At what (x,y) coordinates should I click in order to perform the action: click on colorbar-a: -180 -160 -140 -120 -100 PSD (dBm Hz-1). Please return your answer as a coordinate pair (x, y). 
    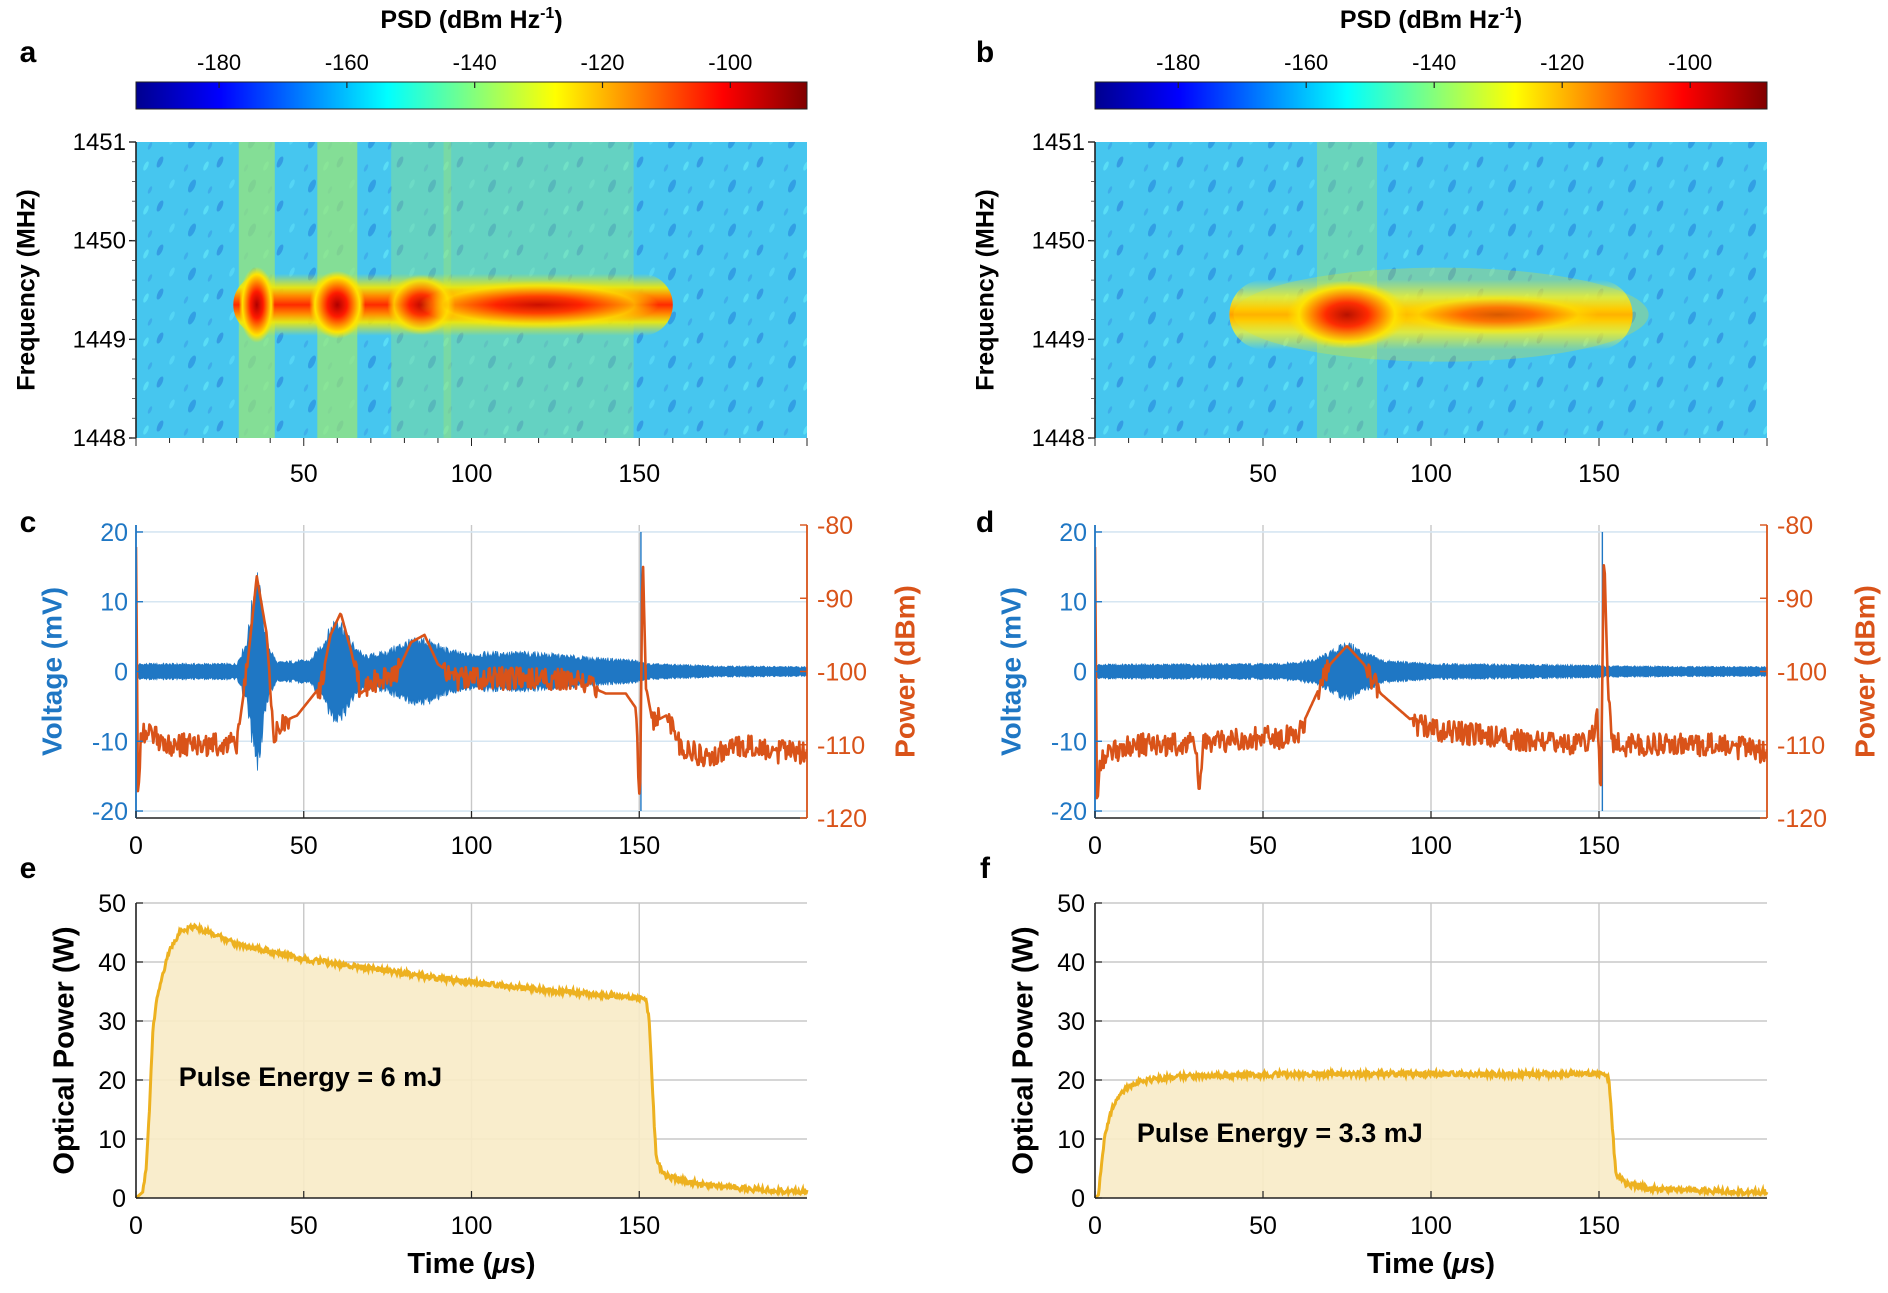
    Looking at the image, I should click on (471, 57).